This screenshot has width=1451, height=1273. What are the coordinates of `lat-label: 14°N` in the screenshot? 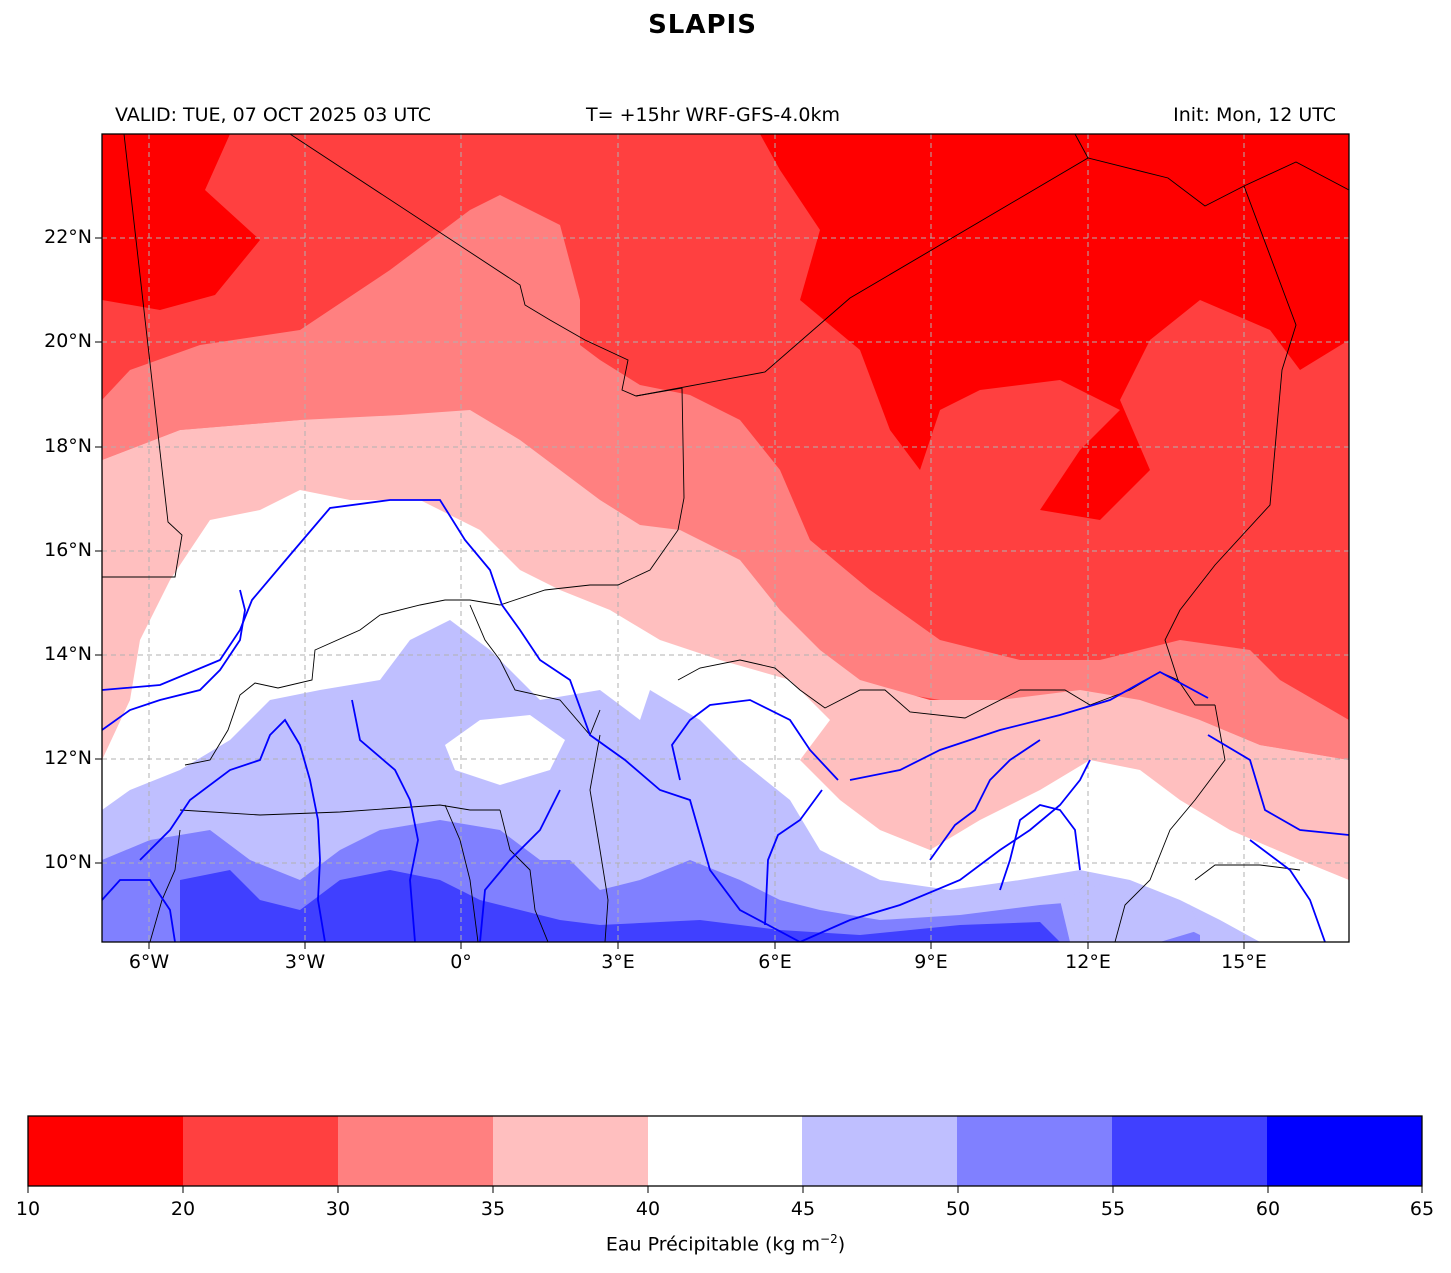 It's located at (68, 654).